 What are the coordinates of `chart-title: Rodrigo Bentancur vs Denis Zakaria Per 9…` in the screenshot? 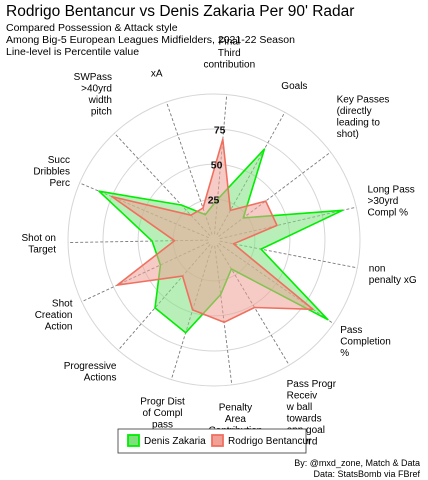 It's located at (180, 11).